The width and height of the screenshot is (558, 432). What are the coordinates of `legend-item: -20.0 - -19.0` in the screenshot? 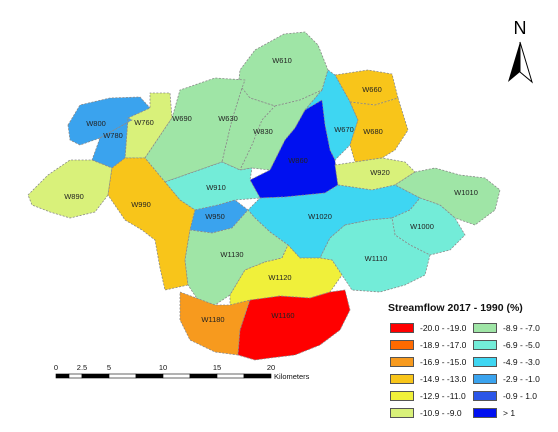 It's located at (428, 328).